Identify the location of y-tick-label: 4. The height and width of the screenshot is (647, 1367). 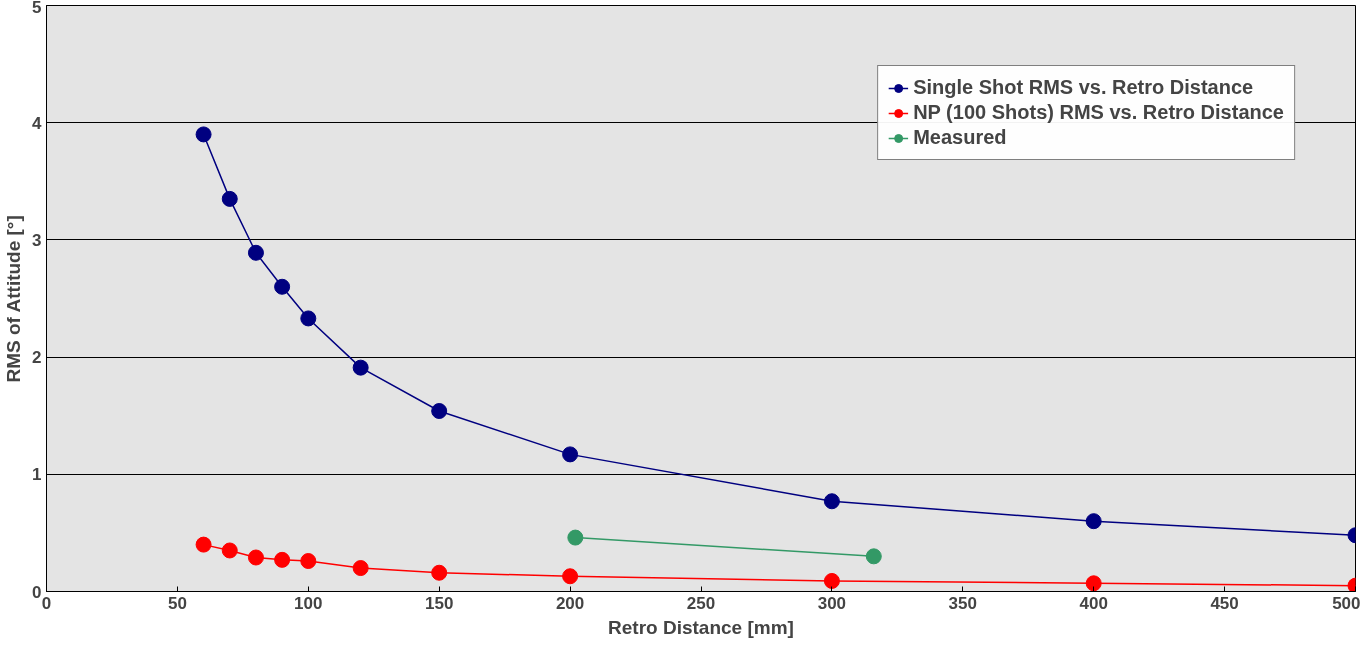
(37, 123).